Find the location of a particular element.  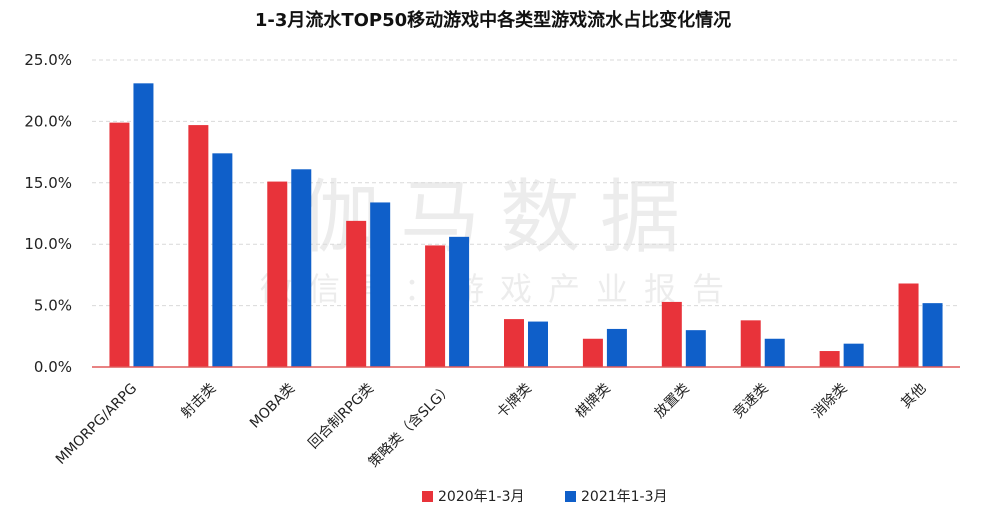

x-tick-label: 射击类 is located at coordinates (198, 401).